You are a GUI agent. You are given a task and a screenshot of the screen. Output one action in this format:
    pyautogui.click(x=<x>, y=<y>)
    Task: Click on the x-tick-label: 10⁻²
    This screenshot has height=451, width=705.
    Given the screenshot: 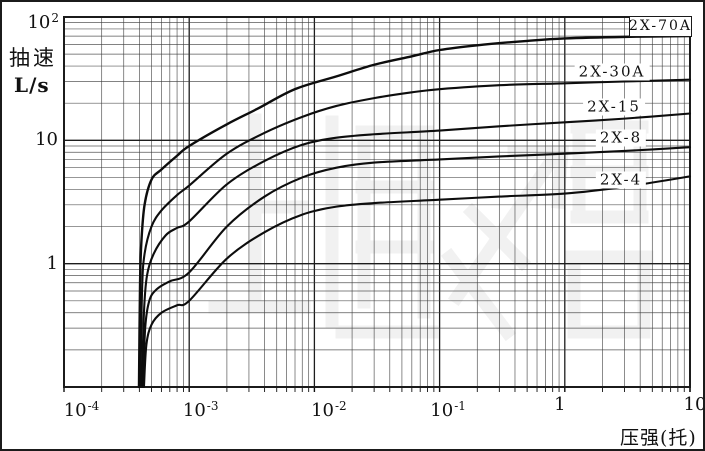 What is the action you would take?
    pyautogui.click(x=329, y=410)
    